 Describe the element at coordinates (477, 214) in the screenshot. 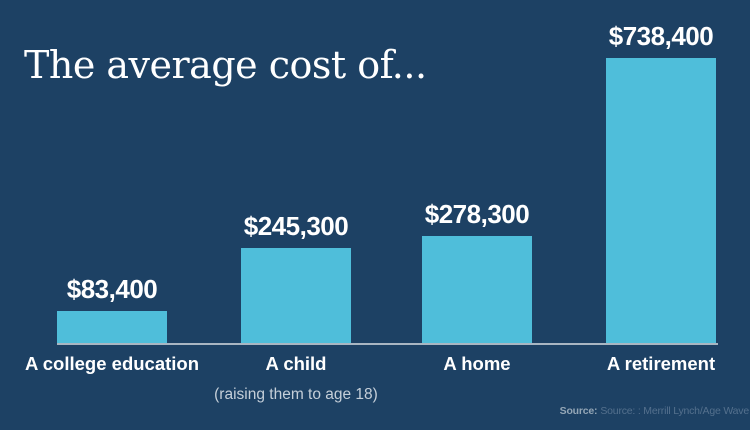

I see `bar-value-label-2: $278,300` at that location.